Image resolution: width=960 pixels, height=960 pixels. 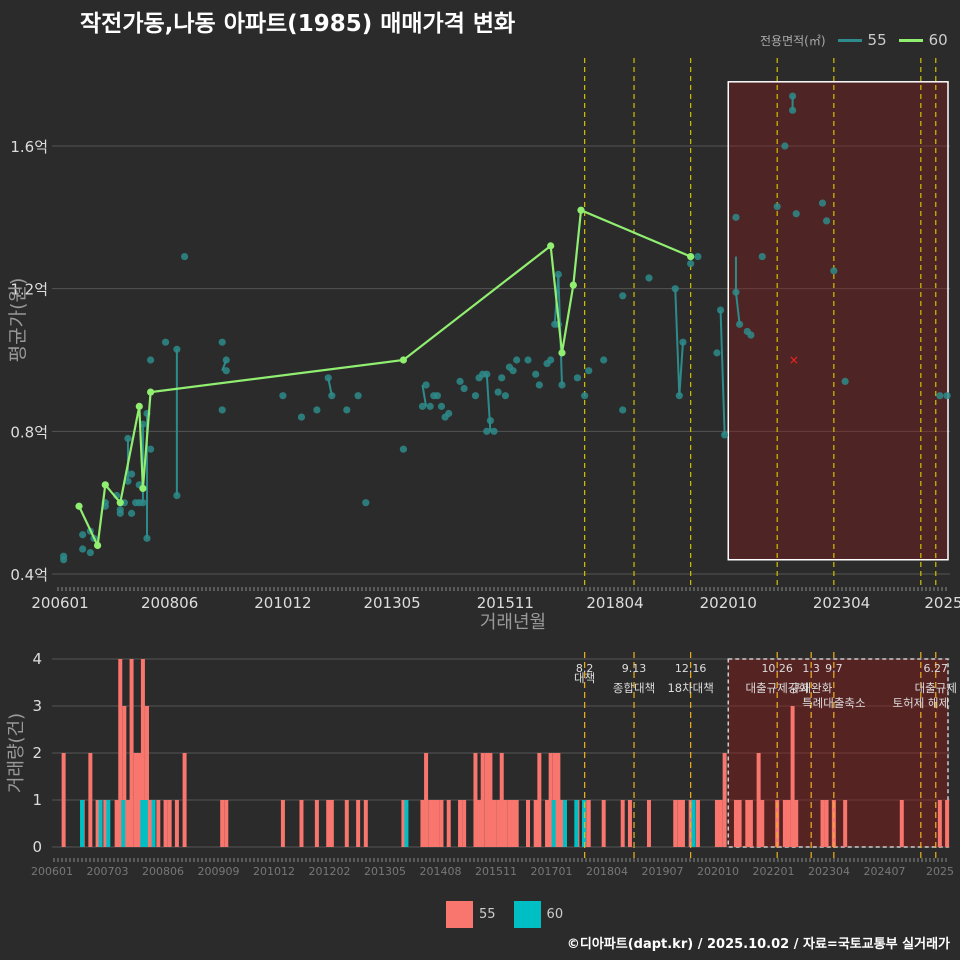 I want to click on price-ytick-label: 1.2억, so click(x=29, y=290).